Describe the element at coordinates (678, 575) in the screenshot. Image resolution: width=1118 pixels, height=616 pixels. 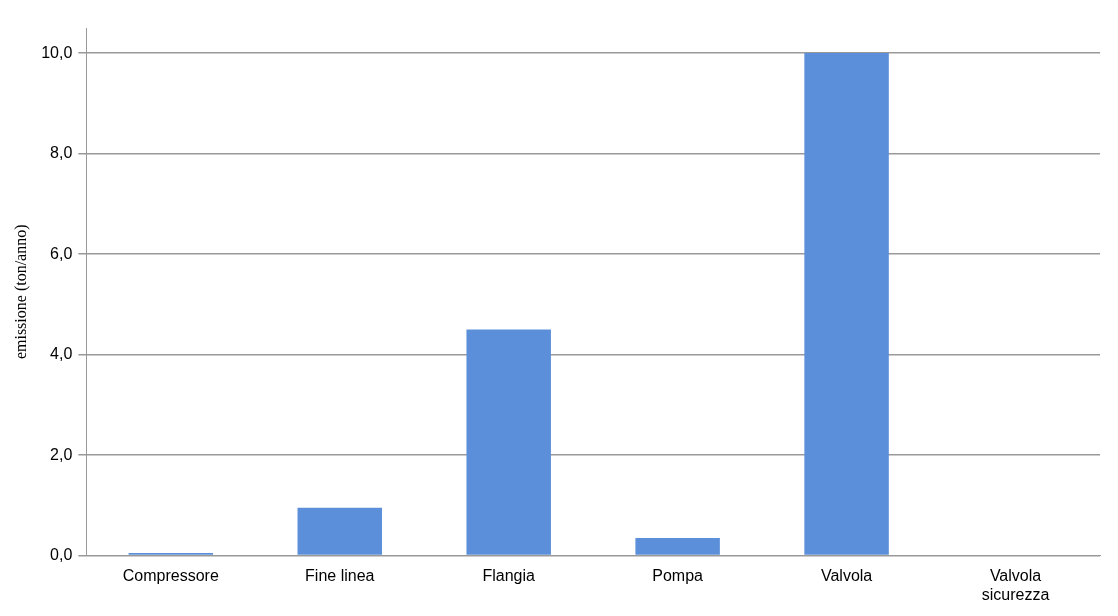
I see `x-tick-label: Pompa` at that location.